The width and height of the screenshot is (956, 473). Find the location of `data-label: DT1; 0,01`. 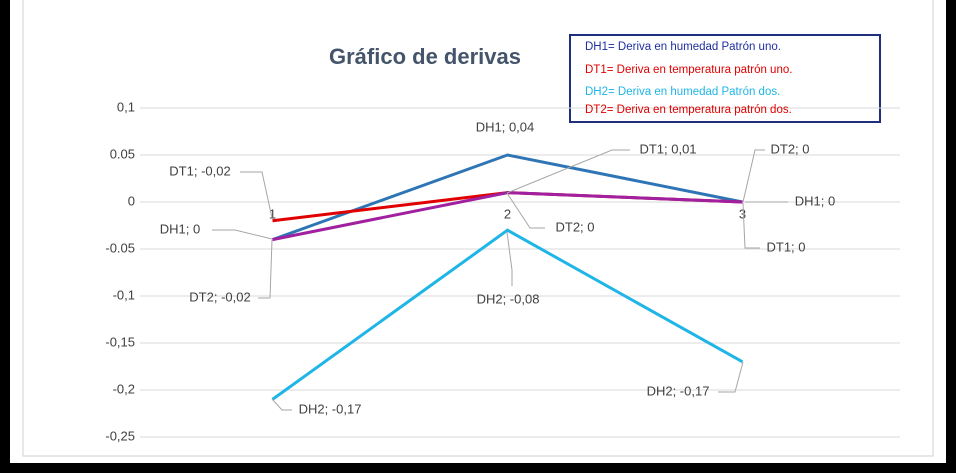

data-label: DT1; 0,01 is located at coordinates (667, 148).